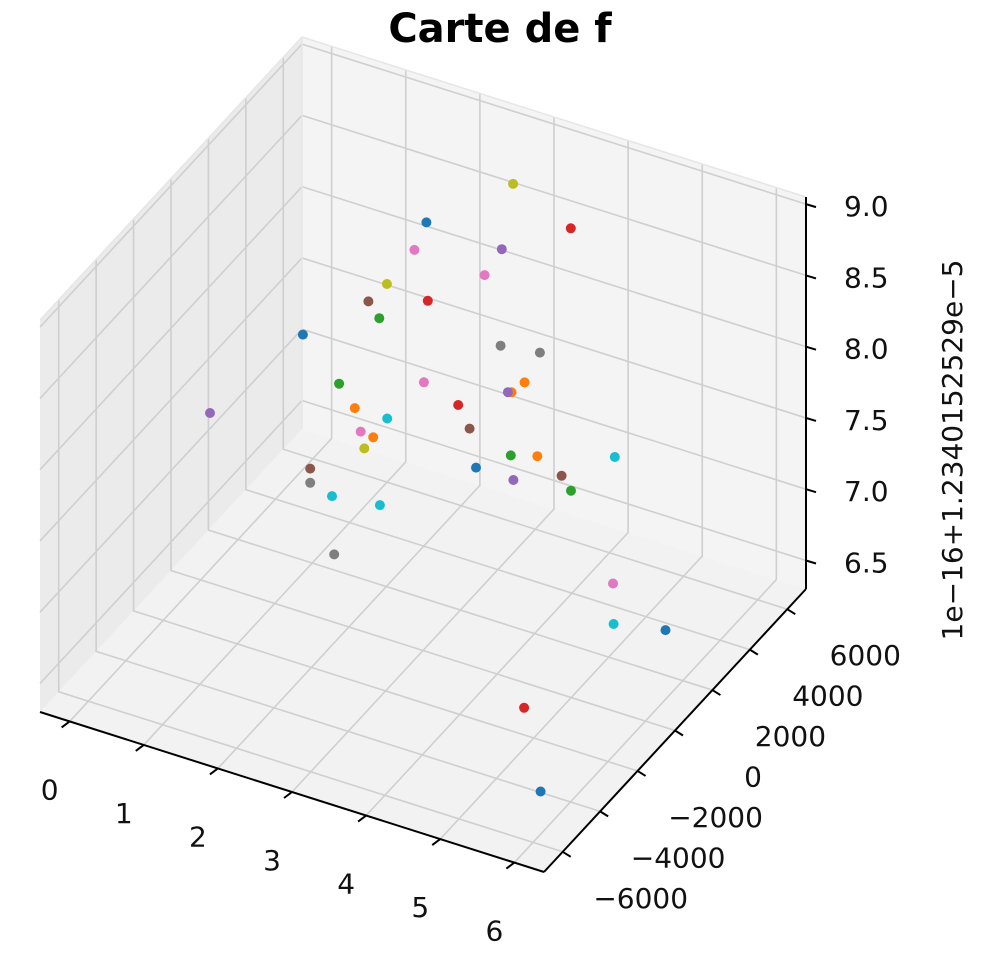 This screenshot has width=1000, height=969. Describe the element at coordinates (420, 907) in the screenshot. I see `x-tick-label: 5` at that location.